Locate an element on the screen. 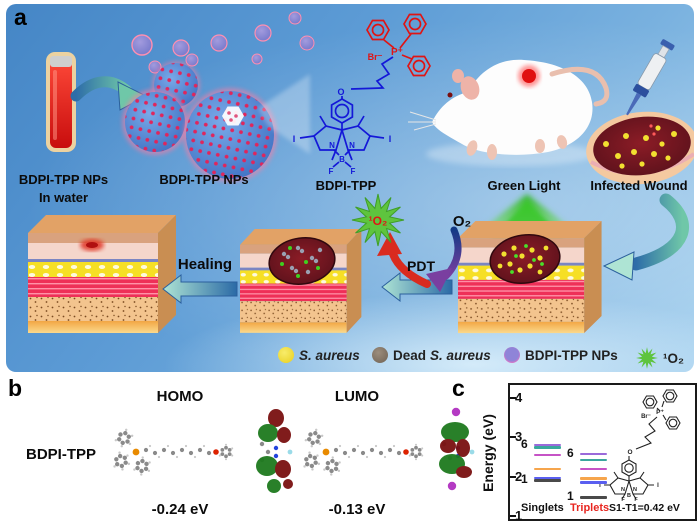 Image resolution: width=700 pixels, height=525 pixels. orbital-illustrations is located at coordinates (237, 450).